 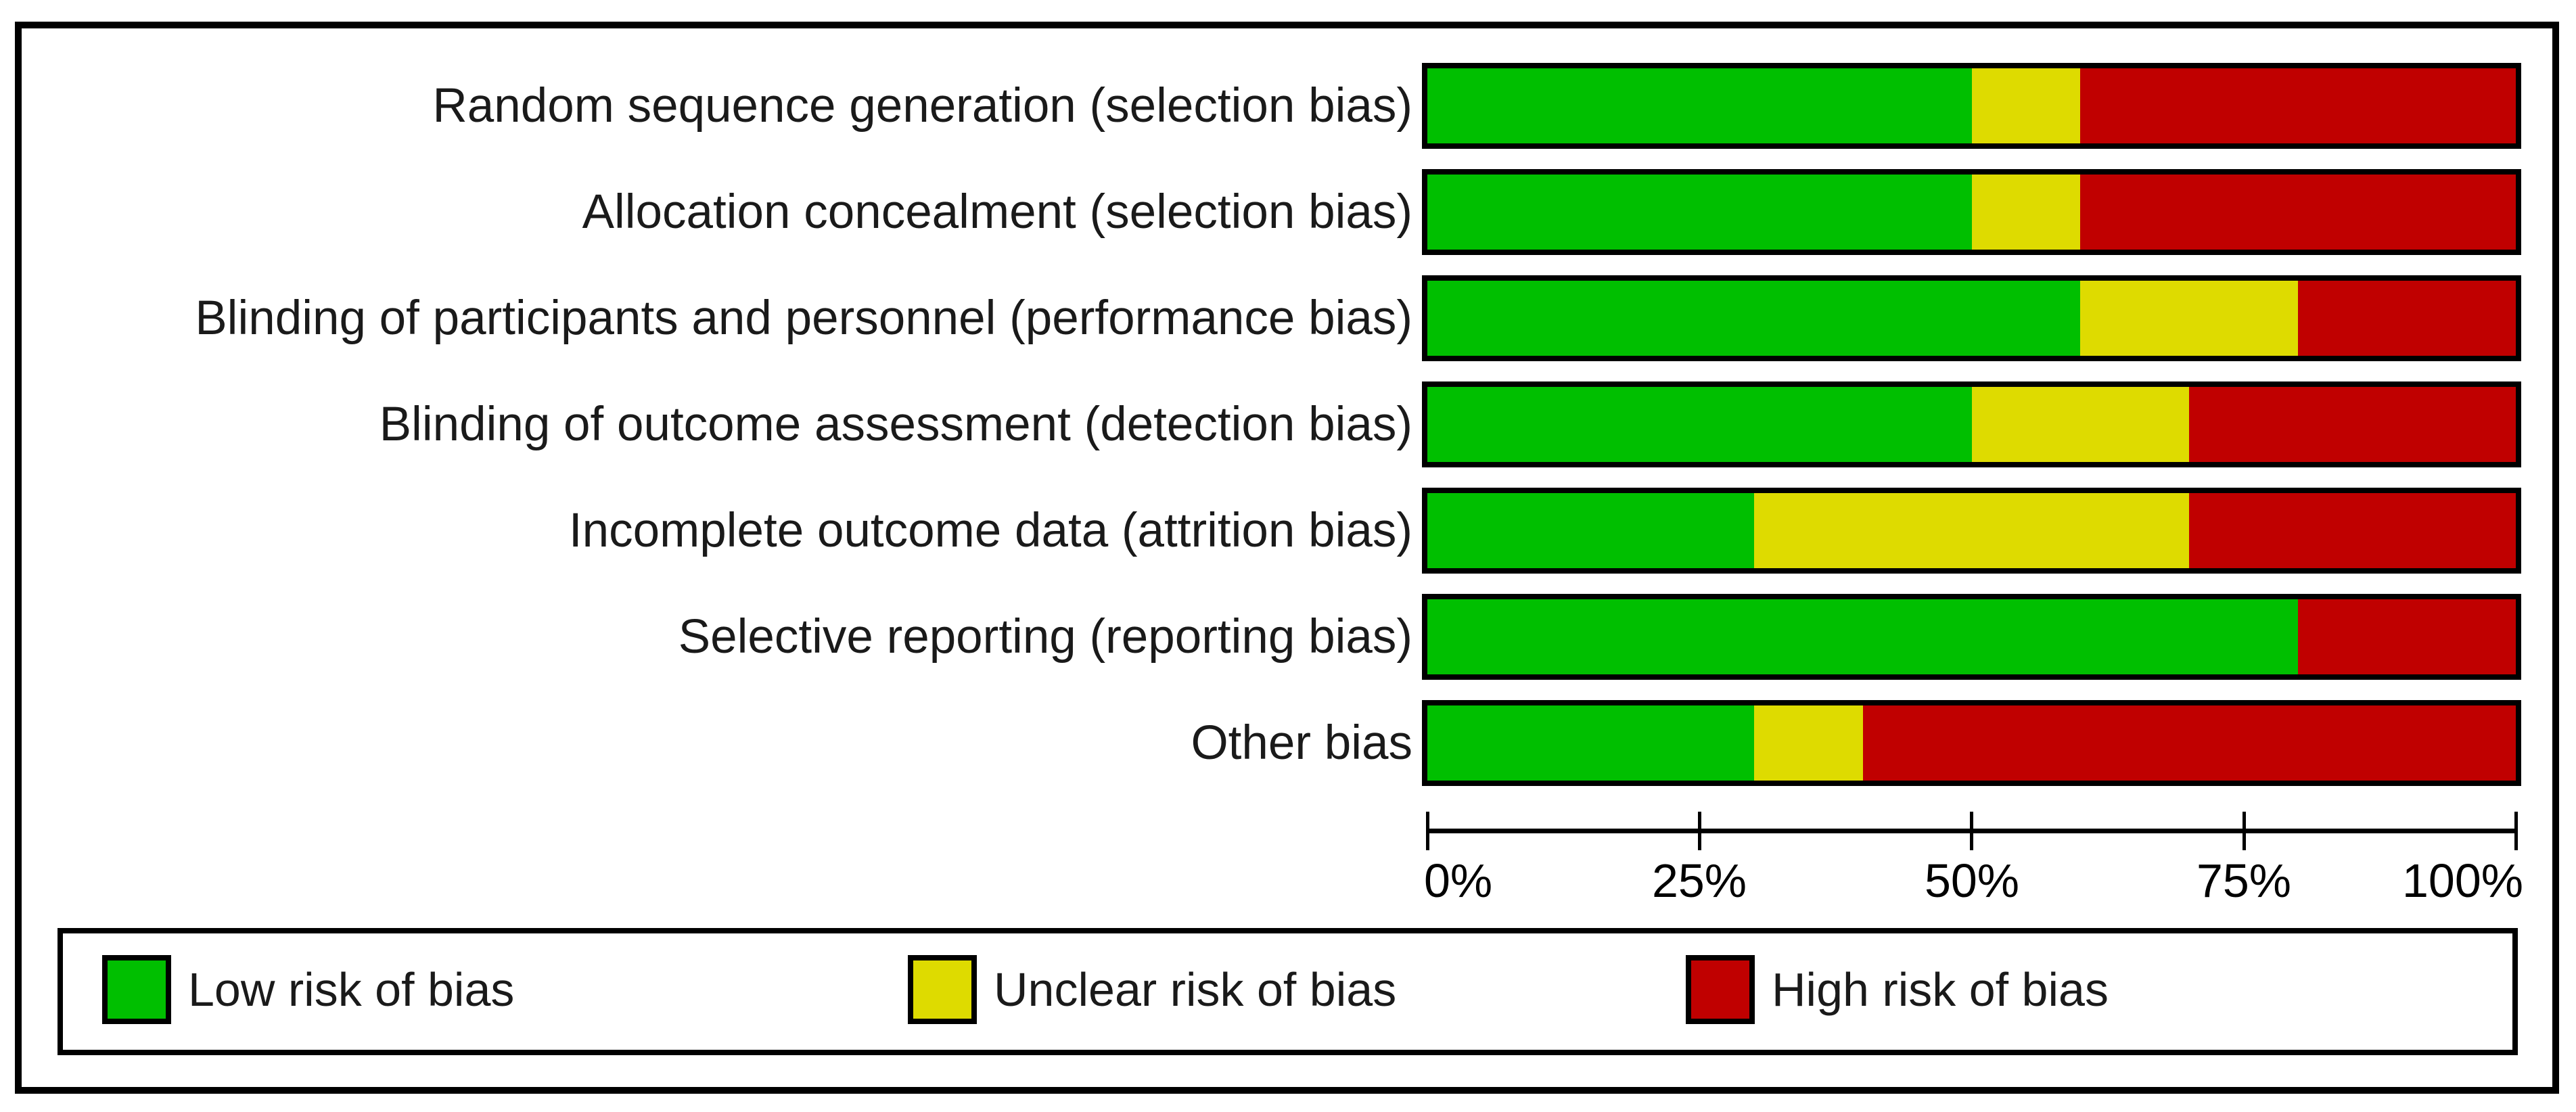 I want to click on legend-swatch-high-risk, so click(x=1720, y=989).